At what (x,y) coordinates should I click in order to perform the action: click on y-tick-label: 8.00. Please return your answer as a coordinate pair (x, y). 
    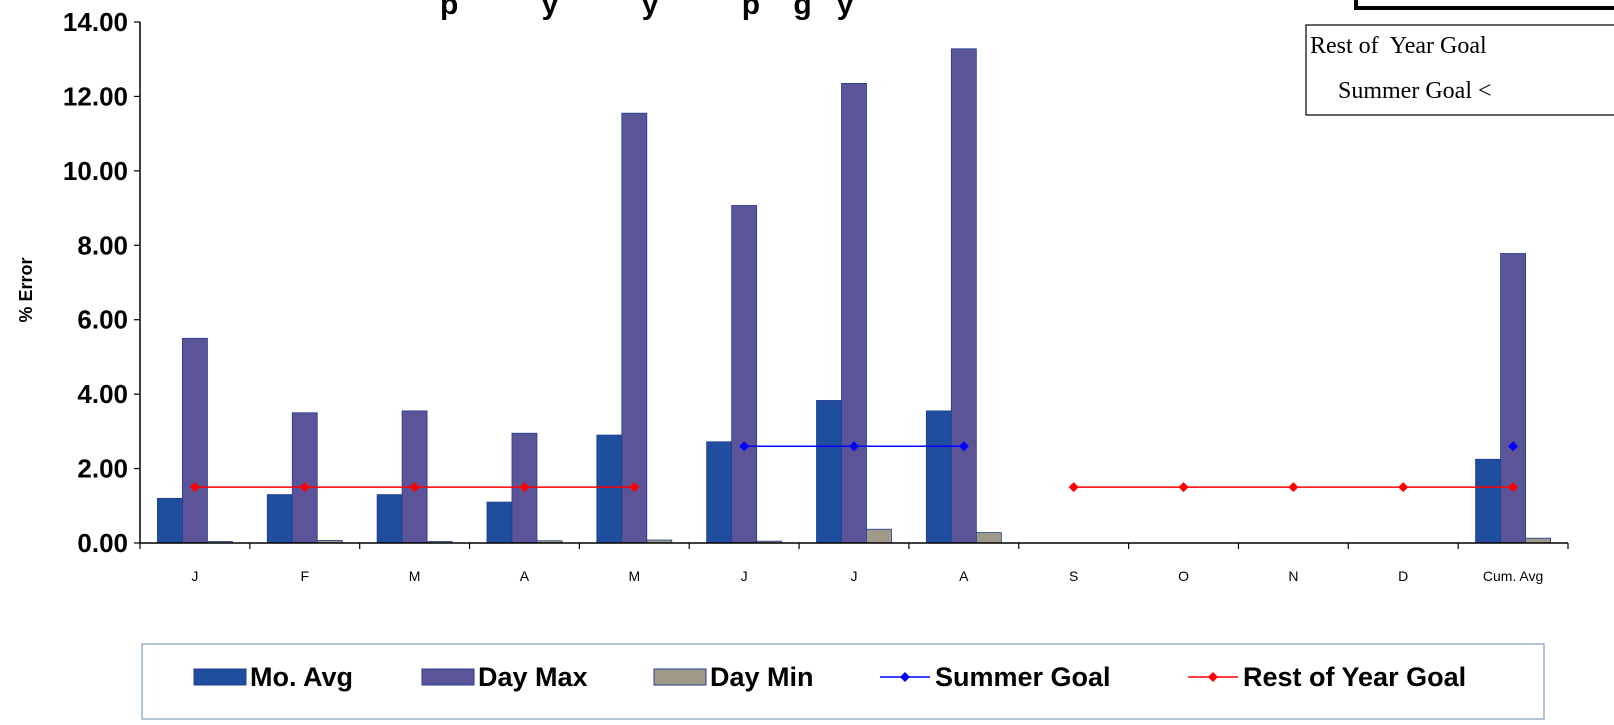
    Looking at the image, I should click on (102, 245).